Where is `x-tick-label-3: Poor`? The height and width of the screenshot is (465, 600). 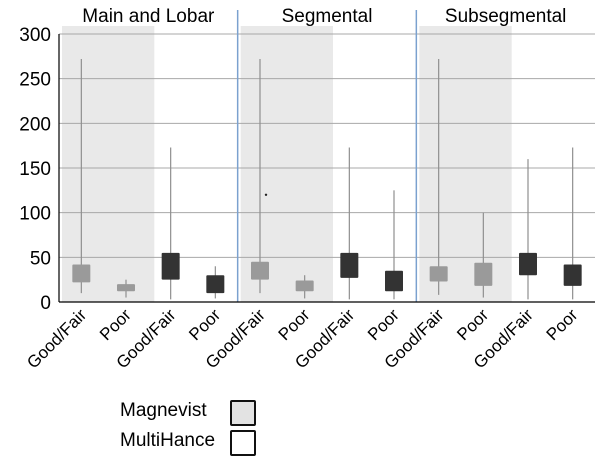 x-tick-label-3: Poor is located at coordinates (204, 324).